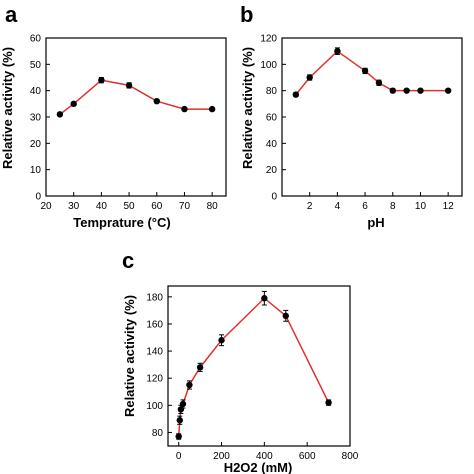 This screenshot has height=474, width=474. Describe the element at coordinates (264, 456) in the screenshot. I see `panel-c-x-tick-label: 400` at that location.